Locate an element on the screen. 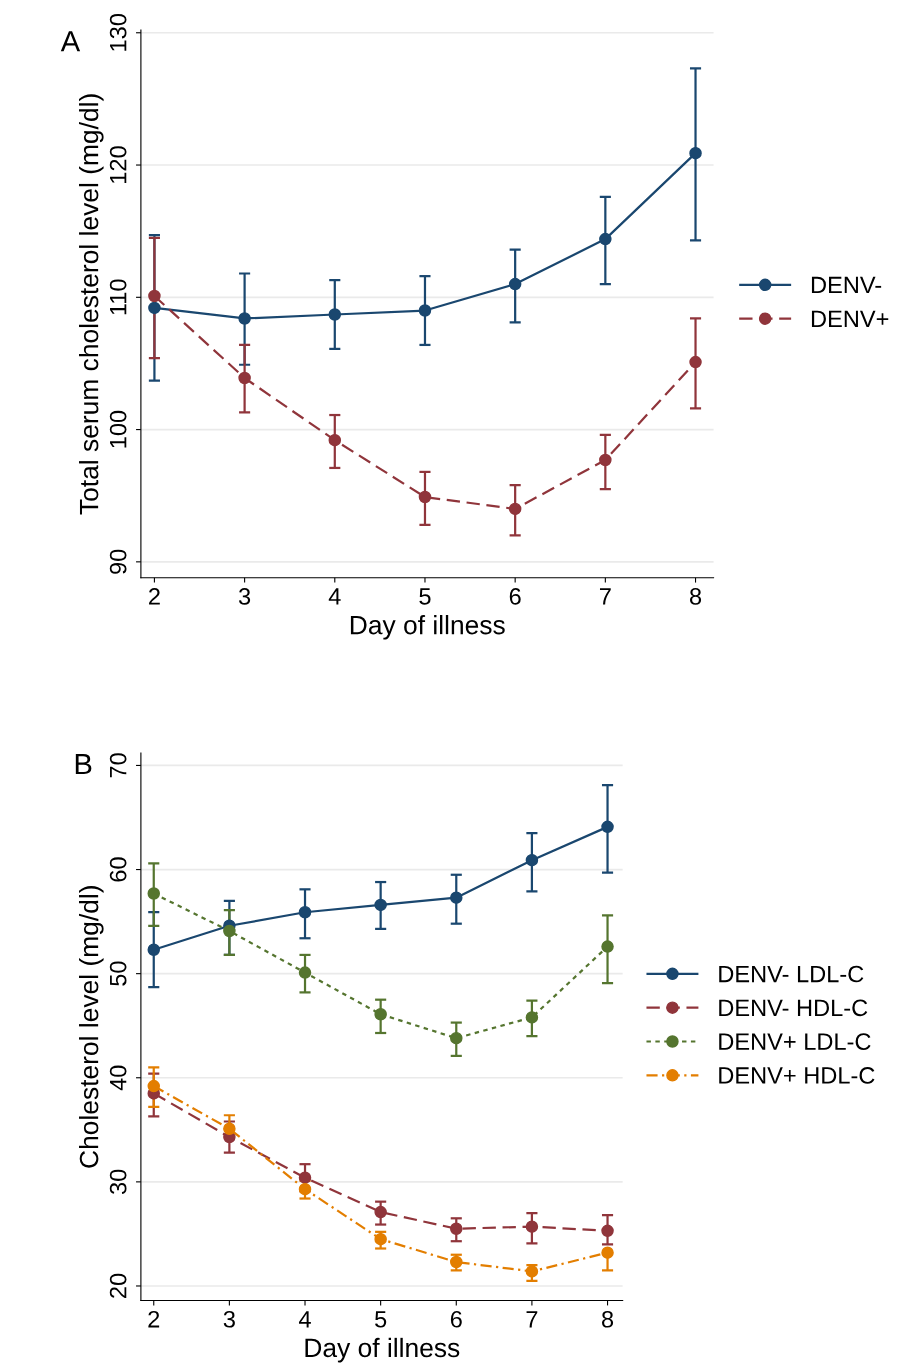 Image resolution: width=909 pixels, height=1369 pixels. y-tick-label: 120 is located at coordinates (118, 164).